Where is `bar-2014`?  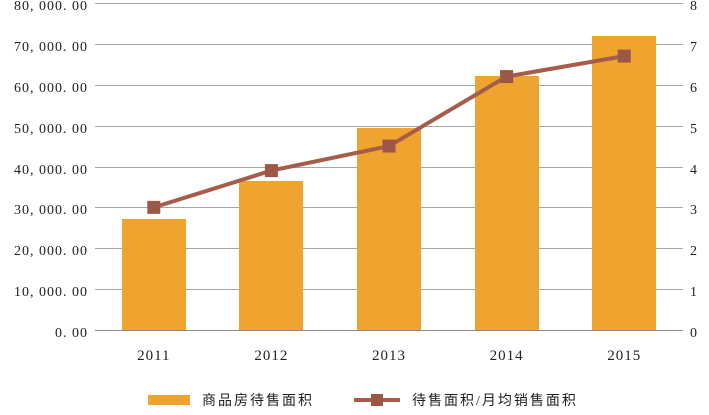 bar-2014 is located at coordinates (506, 202).